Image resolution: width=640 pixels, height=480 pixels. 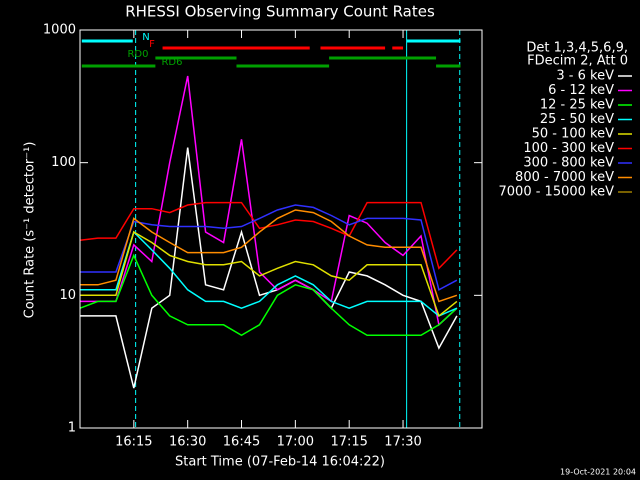 What do you see at coordinates (137, 54) in the screenshot?
I see `flag-label: RD0` at bounding box center [137, 54].